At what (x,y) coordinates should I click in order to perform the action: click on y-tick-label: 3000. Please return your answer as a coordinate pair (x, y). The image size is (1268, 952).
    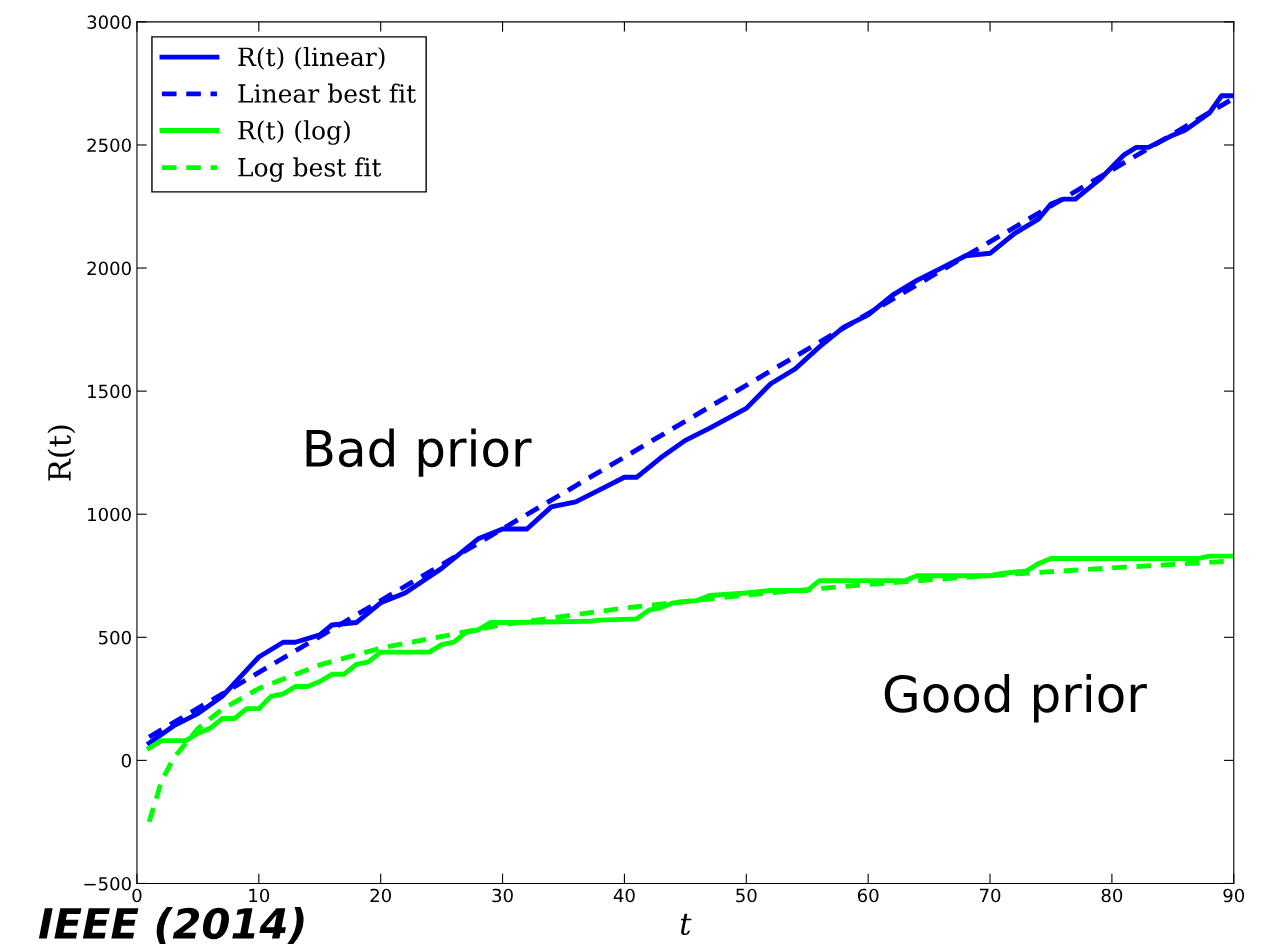
    Looking at the image, I should click on (109, 22).